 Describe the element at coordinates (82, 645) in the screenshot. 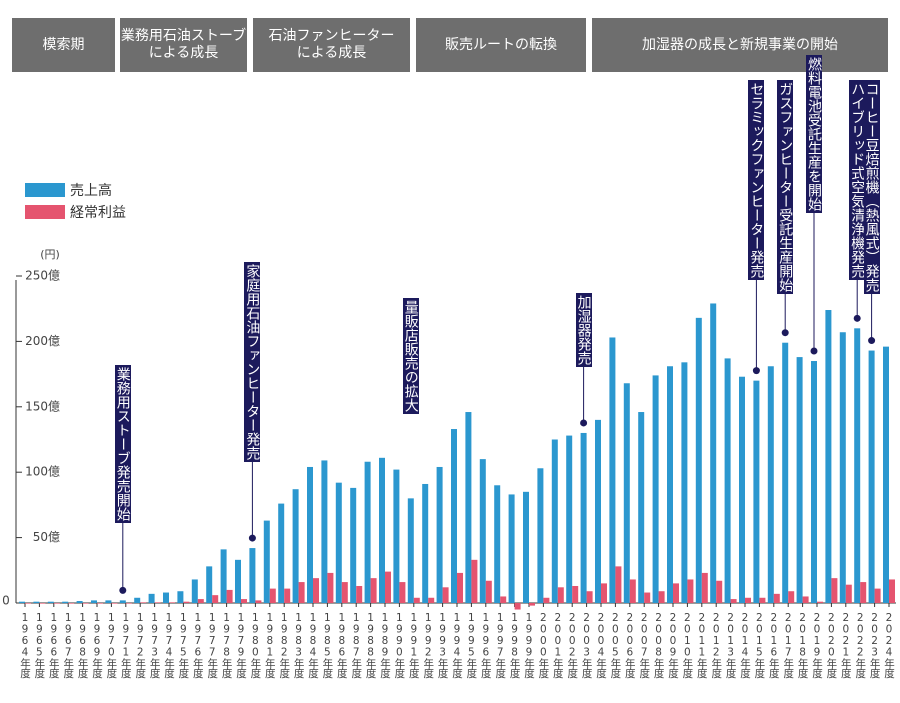

I see `x-tick-label: 1968年度` at that location.